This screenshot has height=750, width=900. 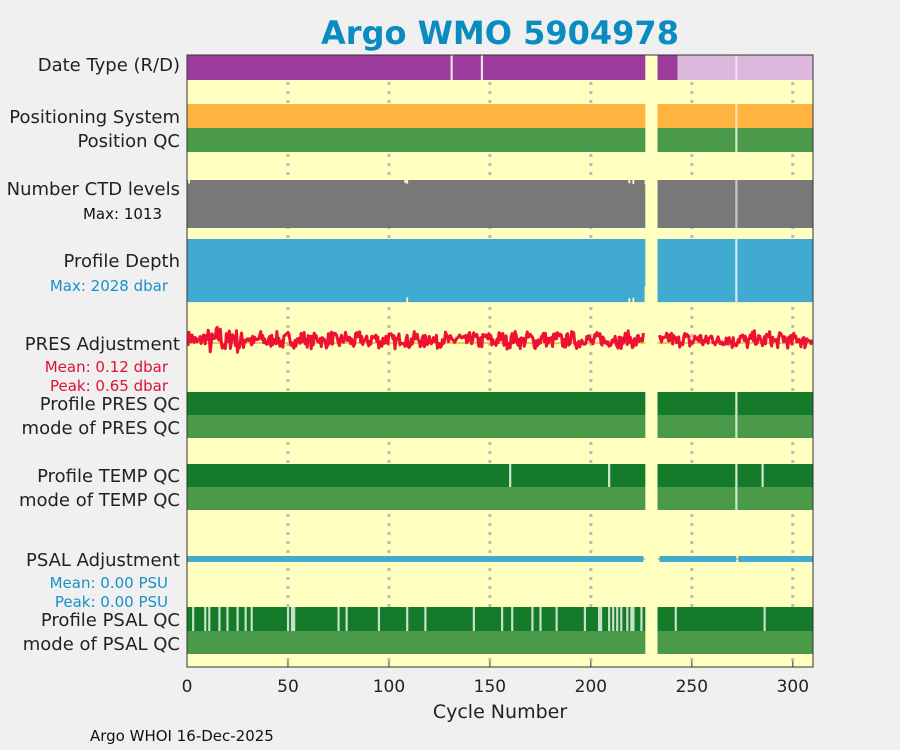 What do you see at coordinates (122, 214) in the screenshot?
I see `stat-ctd-max: Max: 1013` at bounding box center [122, 214].